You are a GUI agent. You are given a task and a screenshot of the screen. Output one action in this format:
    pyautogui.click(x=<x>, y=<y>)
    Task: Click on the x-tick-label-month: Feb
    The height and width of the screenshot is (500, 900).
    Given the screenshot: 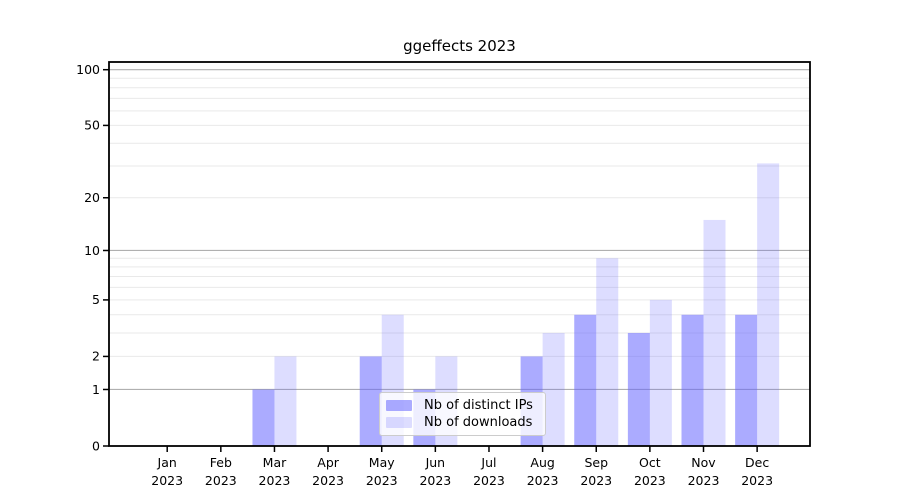 What is the action you would take?
    pyautogui.click(x=221, y=462)
    